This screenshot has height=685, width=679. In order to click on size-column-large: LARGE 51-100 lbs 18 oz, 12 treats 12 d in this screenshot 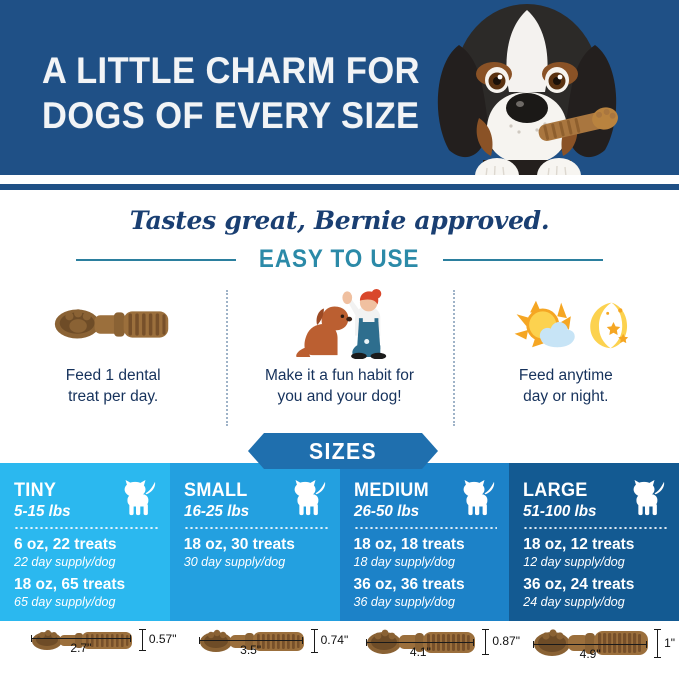, I will do `click(594, 542)`.